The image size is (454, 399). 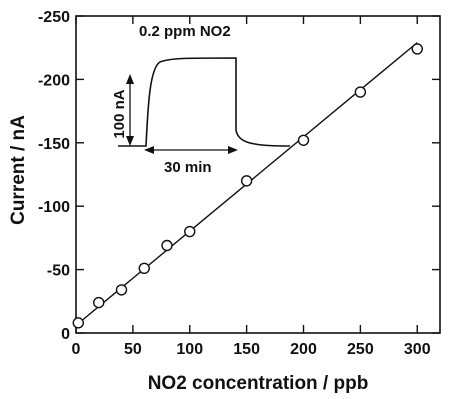 What do you see at coordinates (130, 79) in the screenshot?
I see `arrowhead-up` at bounding box center [130, 79].